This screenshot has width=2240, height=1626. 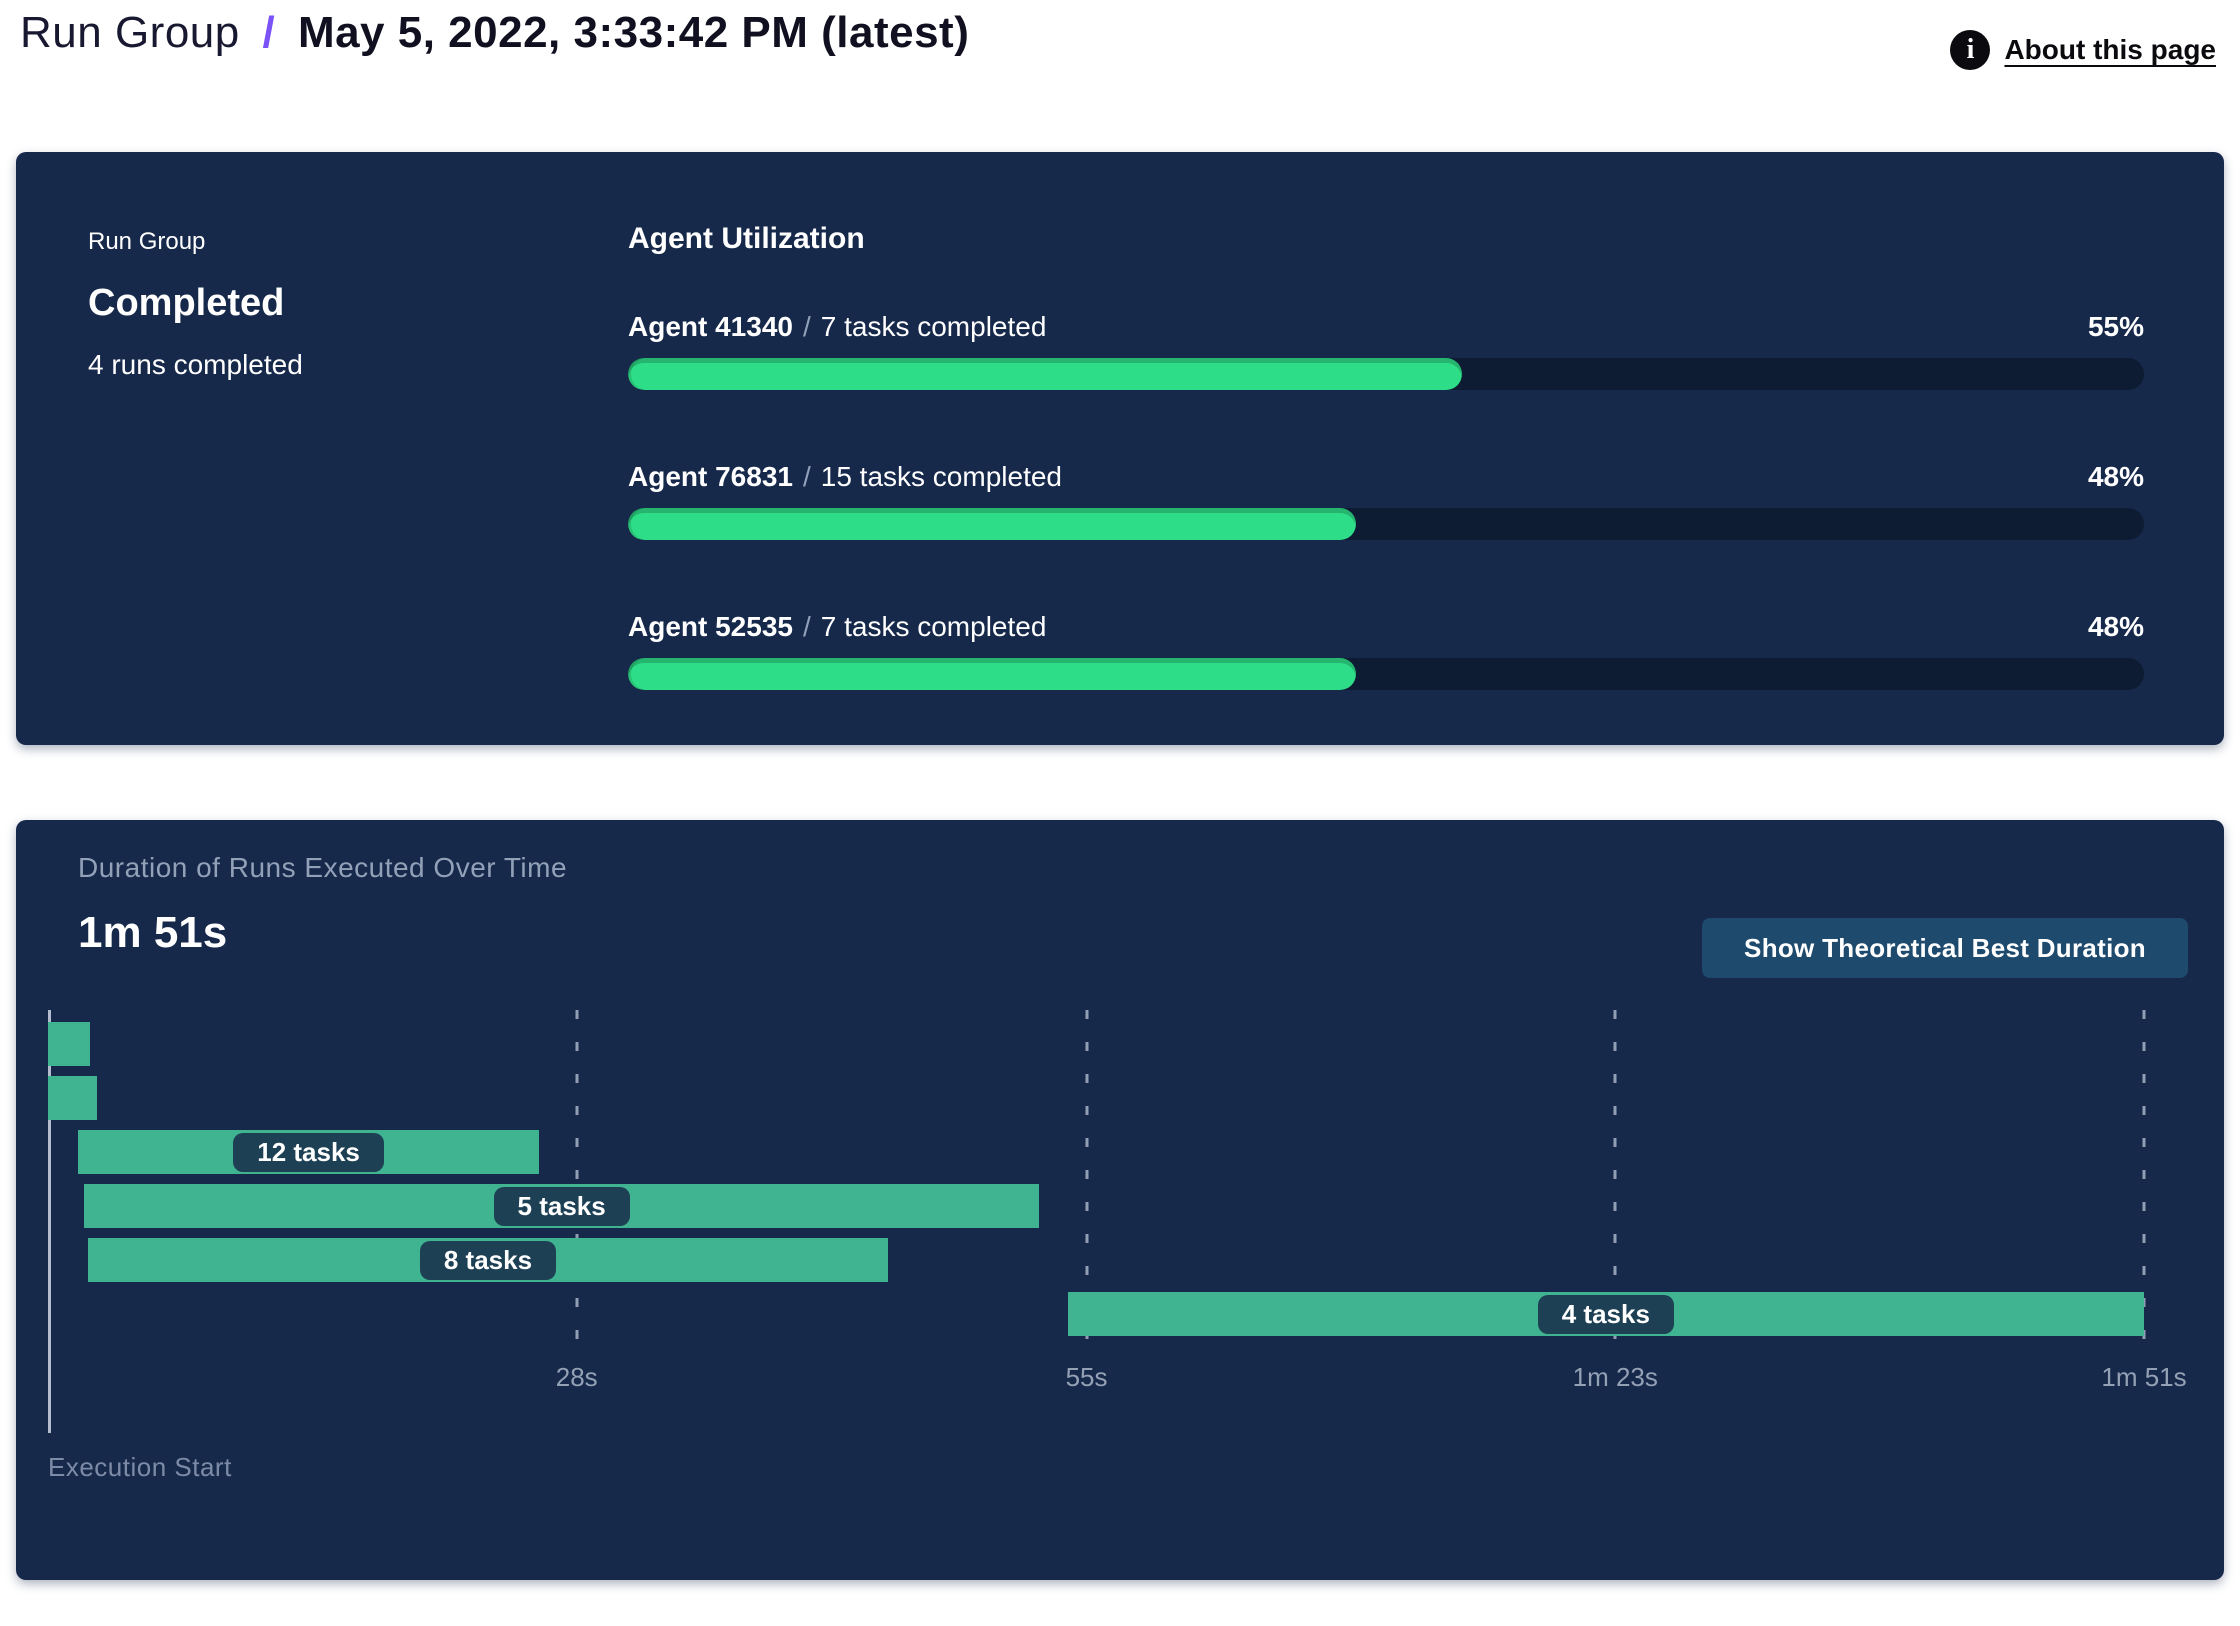 What do you see at coordinates (710, 326) in the screenshot?
I see `agent-name: Agent 41340` at bounding box center [710, 326].